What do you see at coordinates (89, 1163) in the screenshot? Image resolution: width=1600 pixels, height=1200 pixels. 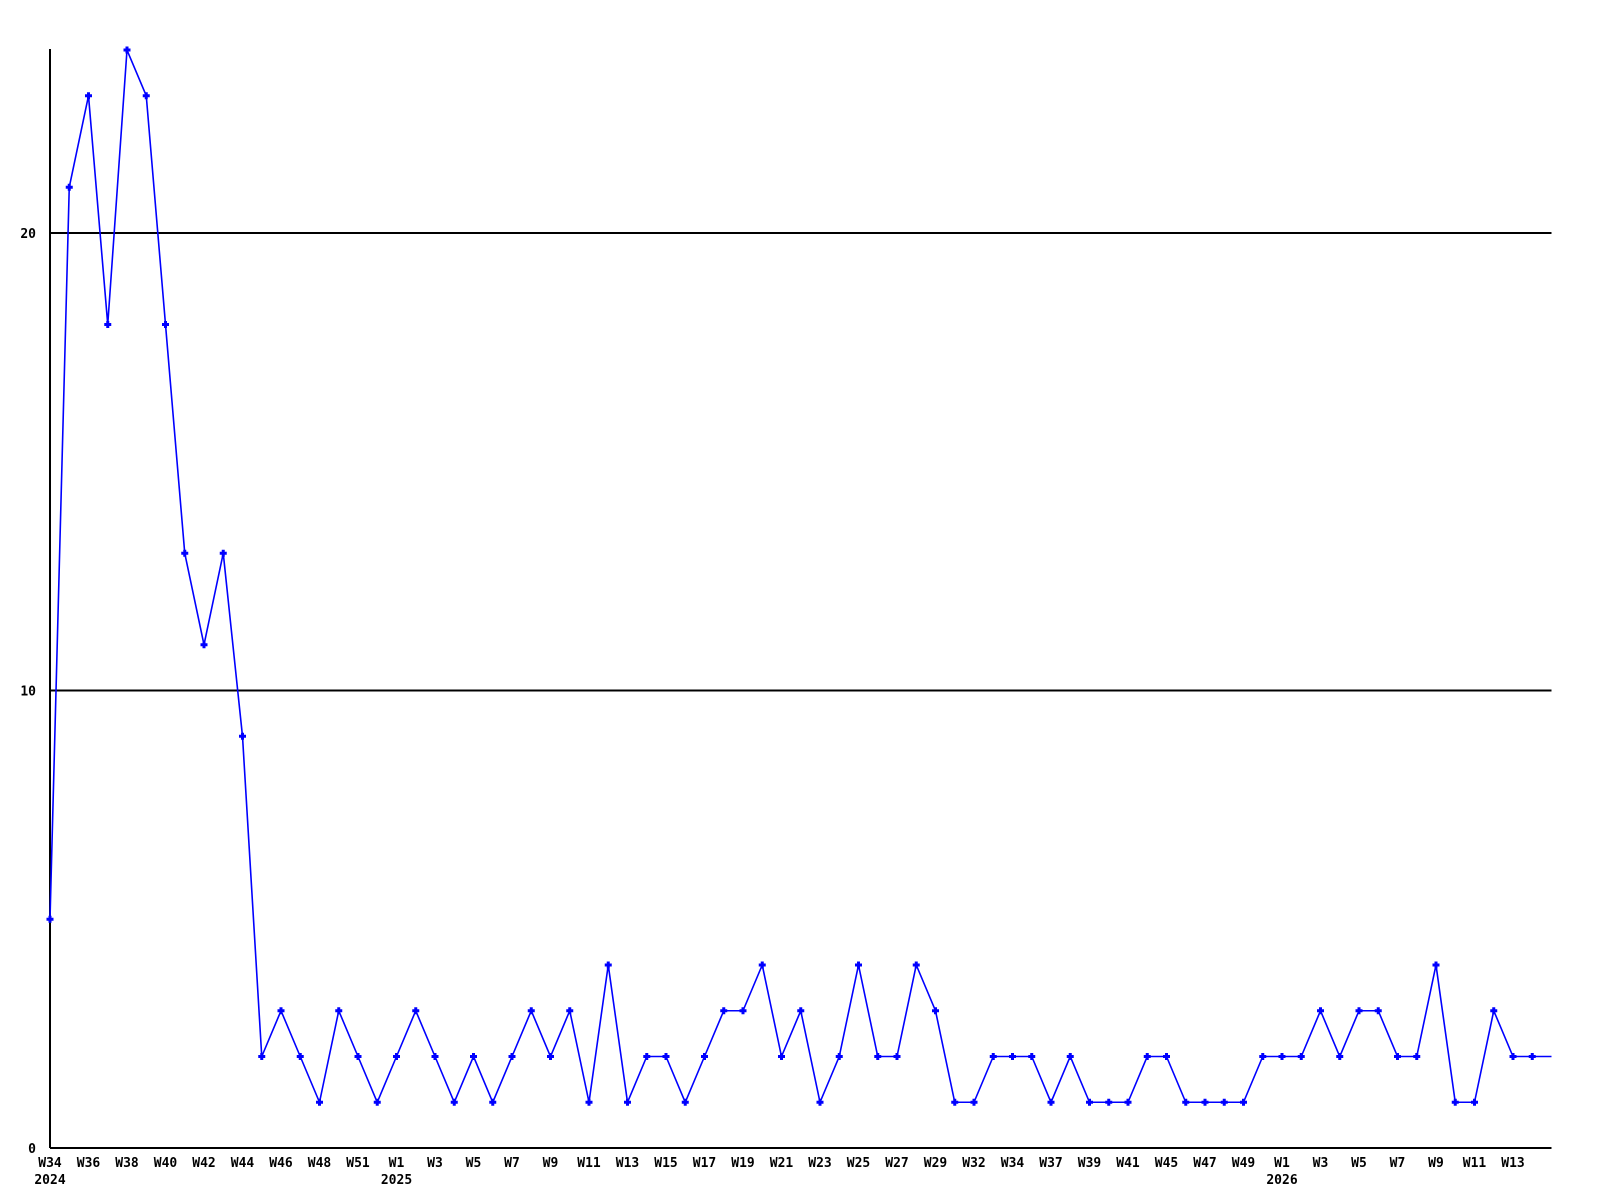 I see `x-tick-label: W36` at bounding box center [89, 1163].